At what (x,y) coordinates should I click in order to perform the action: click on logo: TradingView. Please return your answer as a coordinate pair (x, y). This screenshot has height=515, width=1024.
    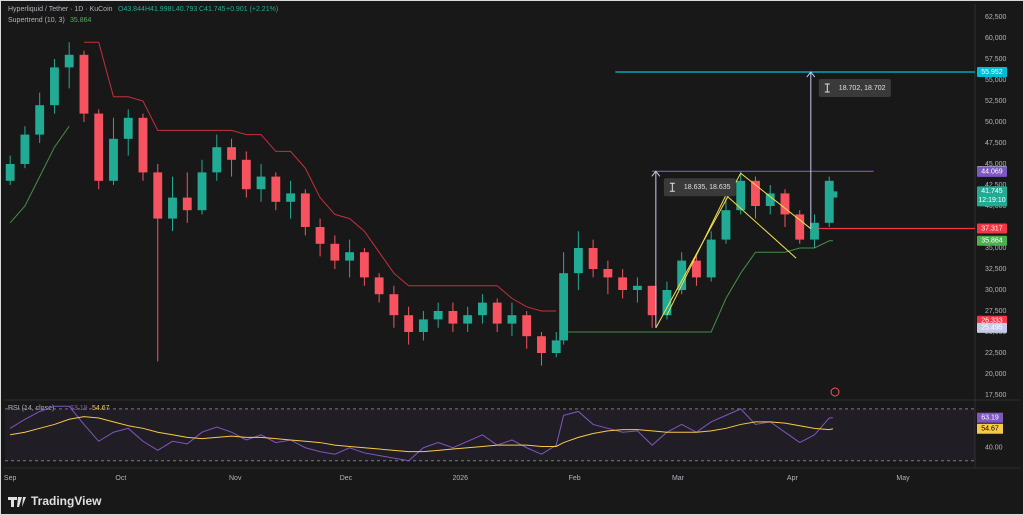
    Looking at the image, I should click on (55, 501).